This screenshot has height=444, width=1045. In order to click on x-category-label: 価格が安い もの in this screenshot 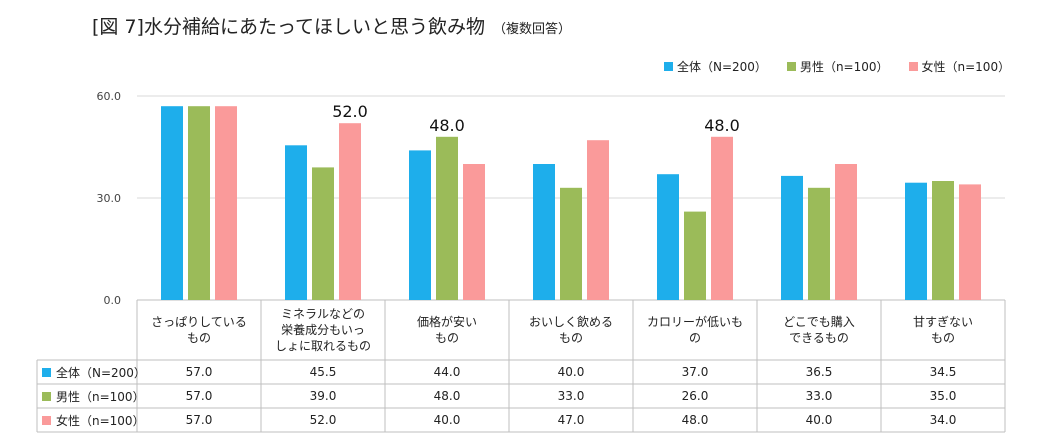, I will do `click(447, 330)`.